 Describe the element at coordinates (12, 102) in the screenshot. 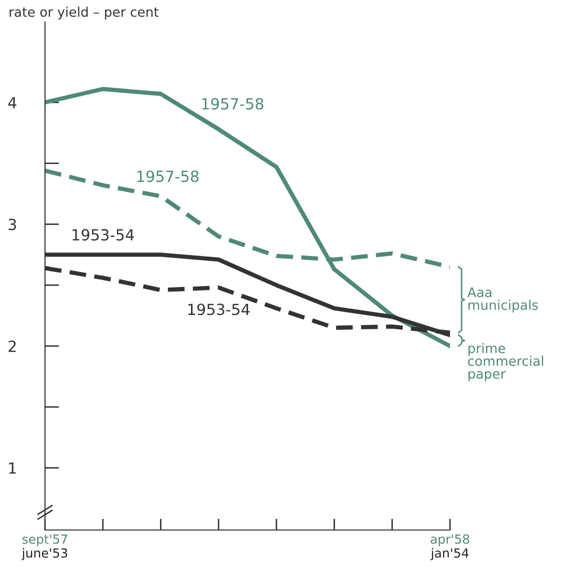

I see `y-tick-label: 4` at that location.